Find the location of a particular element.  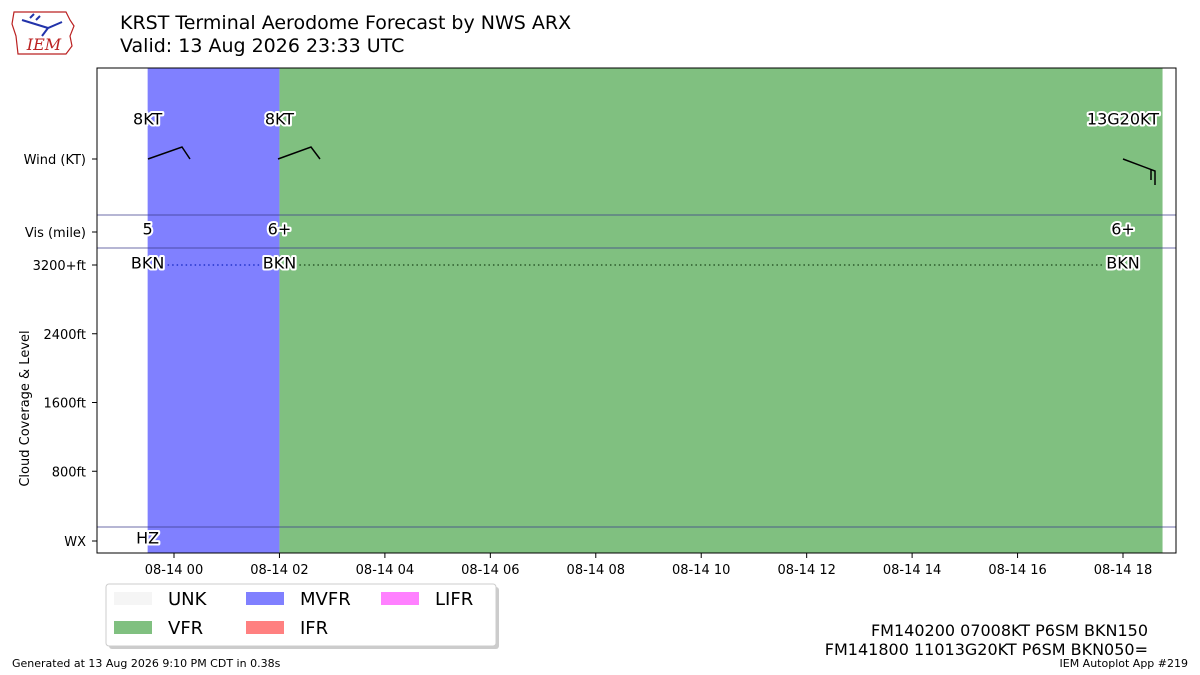

y-axis-label: Cloud Coverage & Level is located at coordinates (25, 408).